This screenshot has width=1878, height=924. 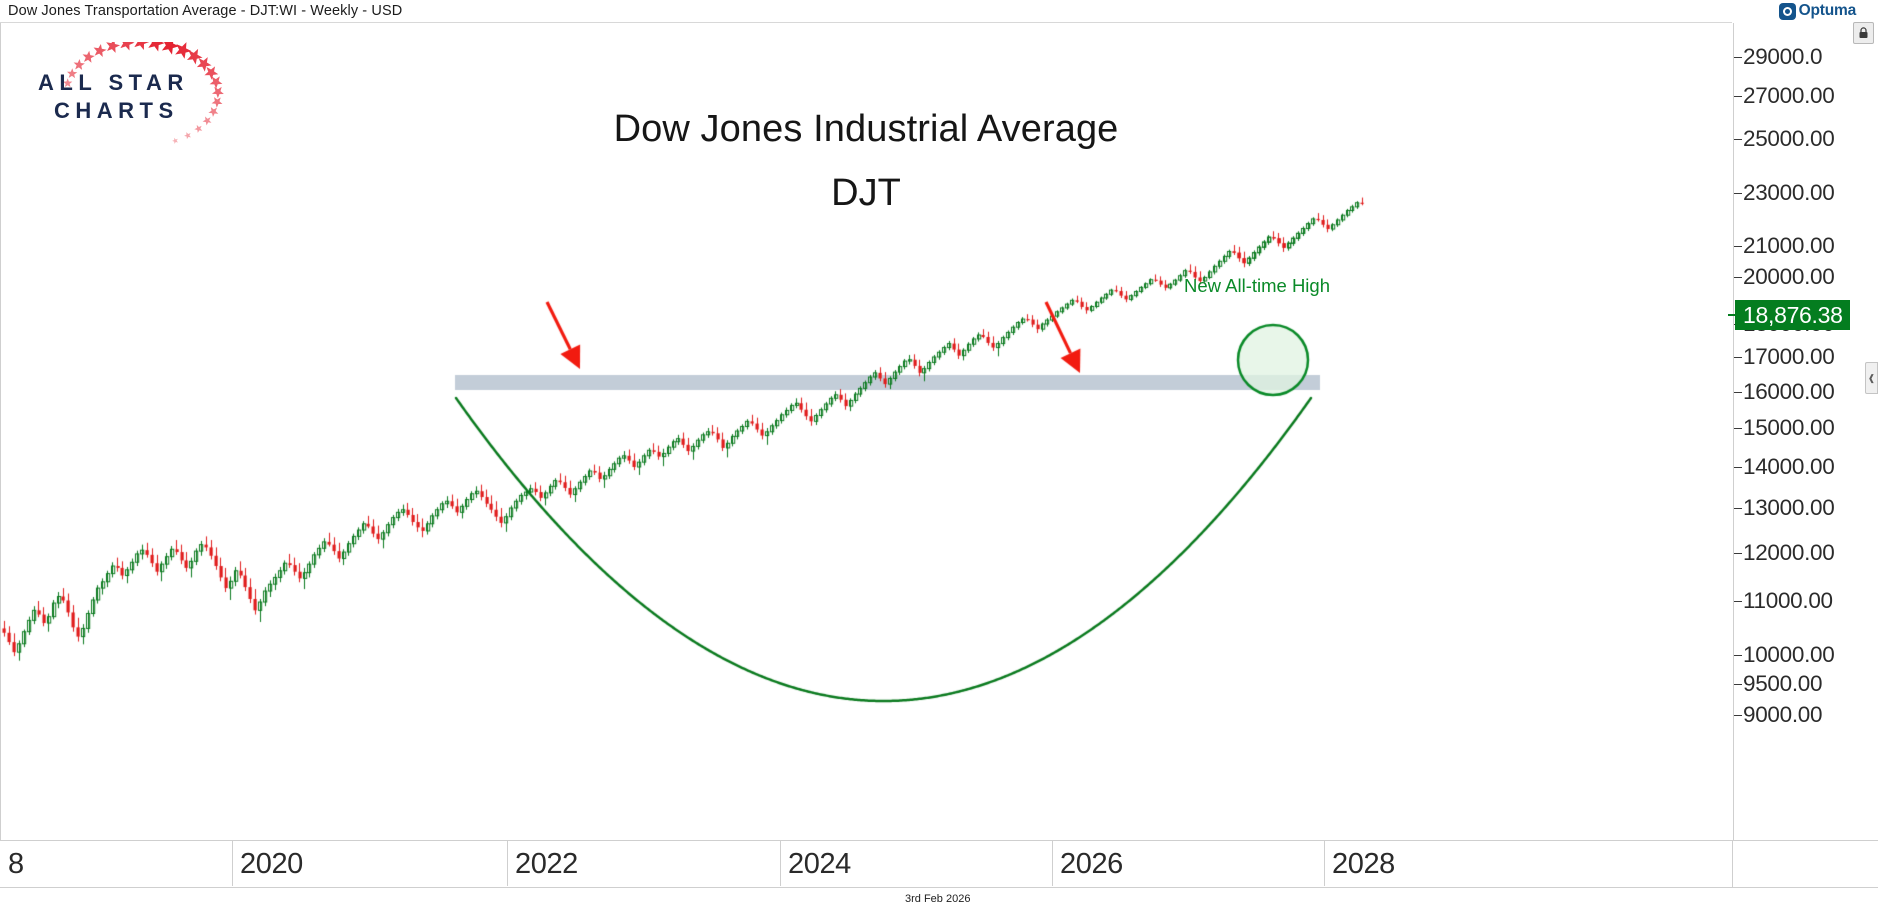 What do you see at coordinates (866, 129) in the screenshot?
I see `chart-title: Dow Jones Industrial Average` at bounding box center [866, 129].